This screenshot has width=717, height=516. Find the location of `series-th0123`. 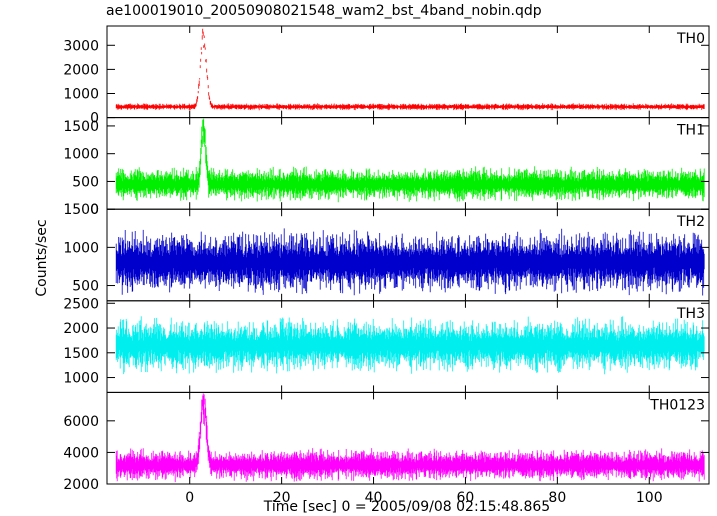

series-th0123 is located at coordinates (410, 438).